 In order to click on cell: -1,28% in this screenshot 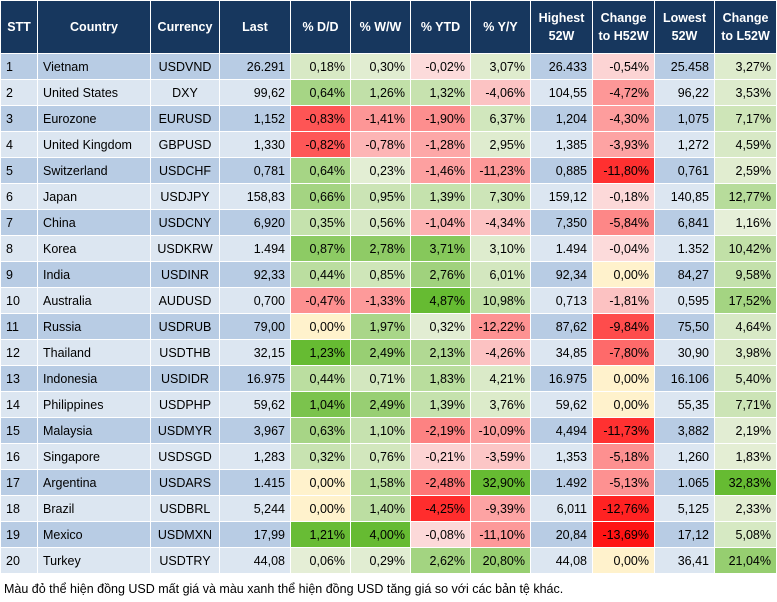, I will do `click(440, 144)`.